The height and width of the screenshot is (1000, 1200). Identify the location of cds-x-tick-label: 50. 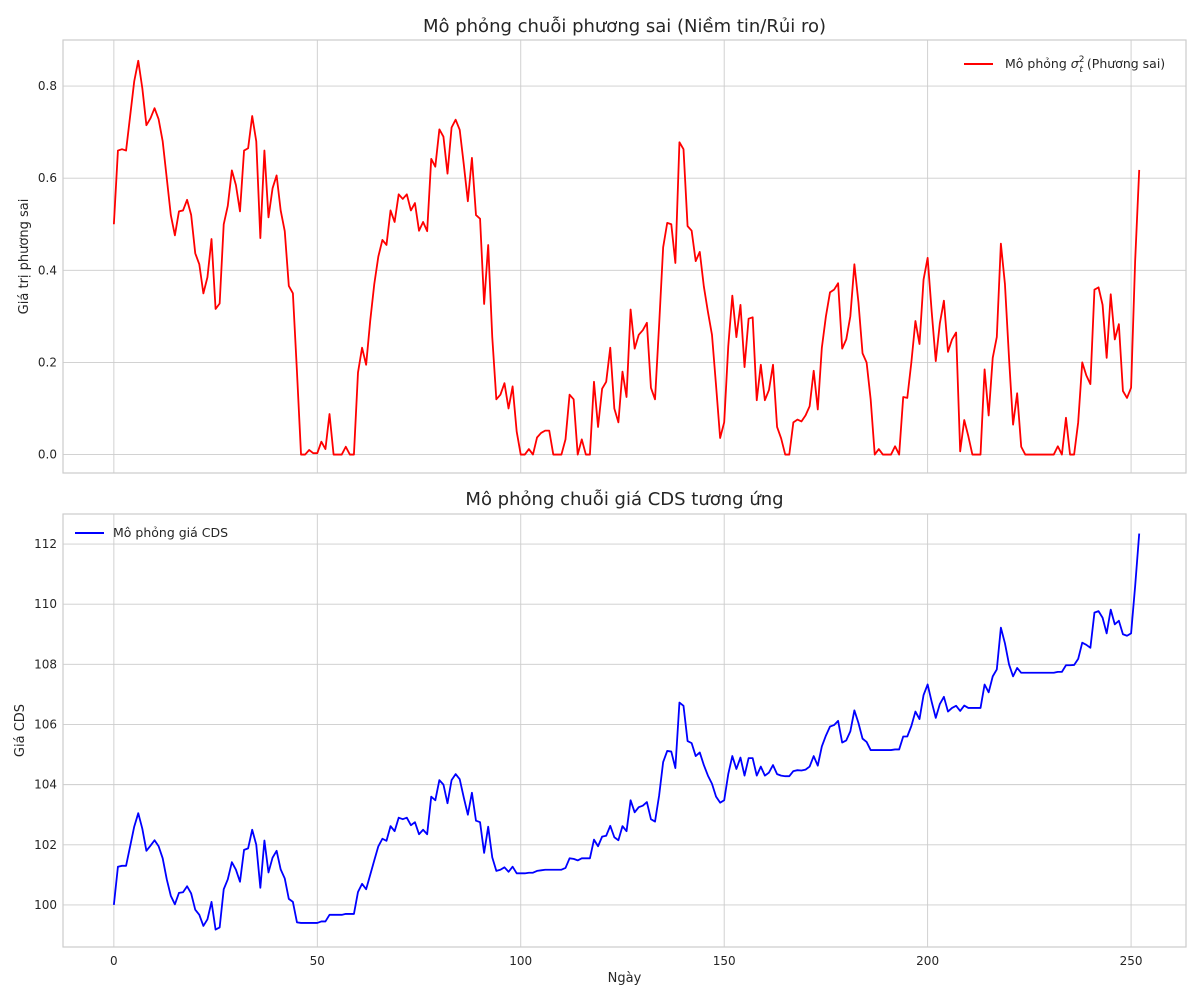
(317, 961).